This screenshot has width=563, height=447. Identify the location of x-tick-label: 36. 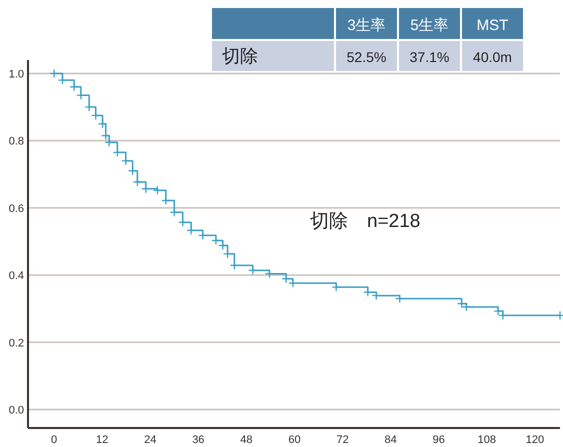
(198, 440).